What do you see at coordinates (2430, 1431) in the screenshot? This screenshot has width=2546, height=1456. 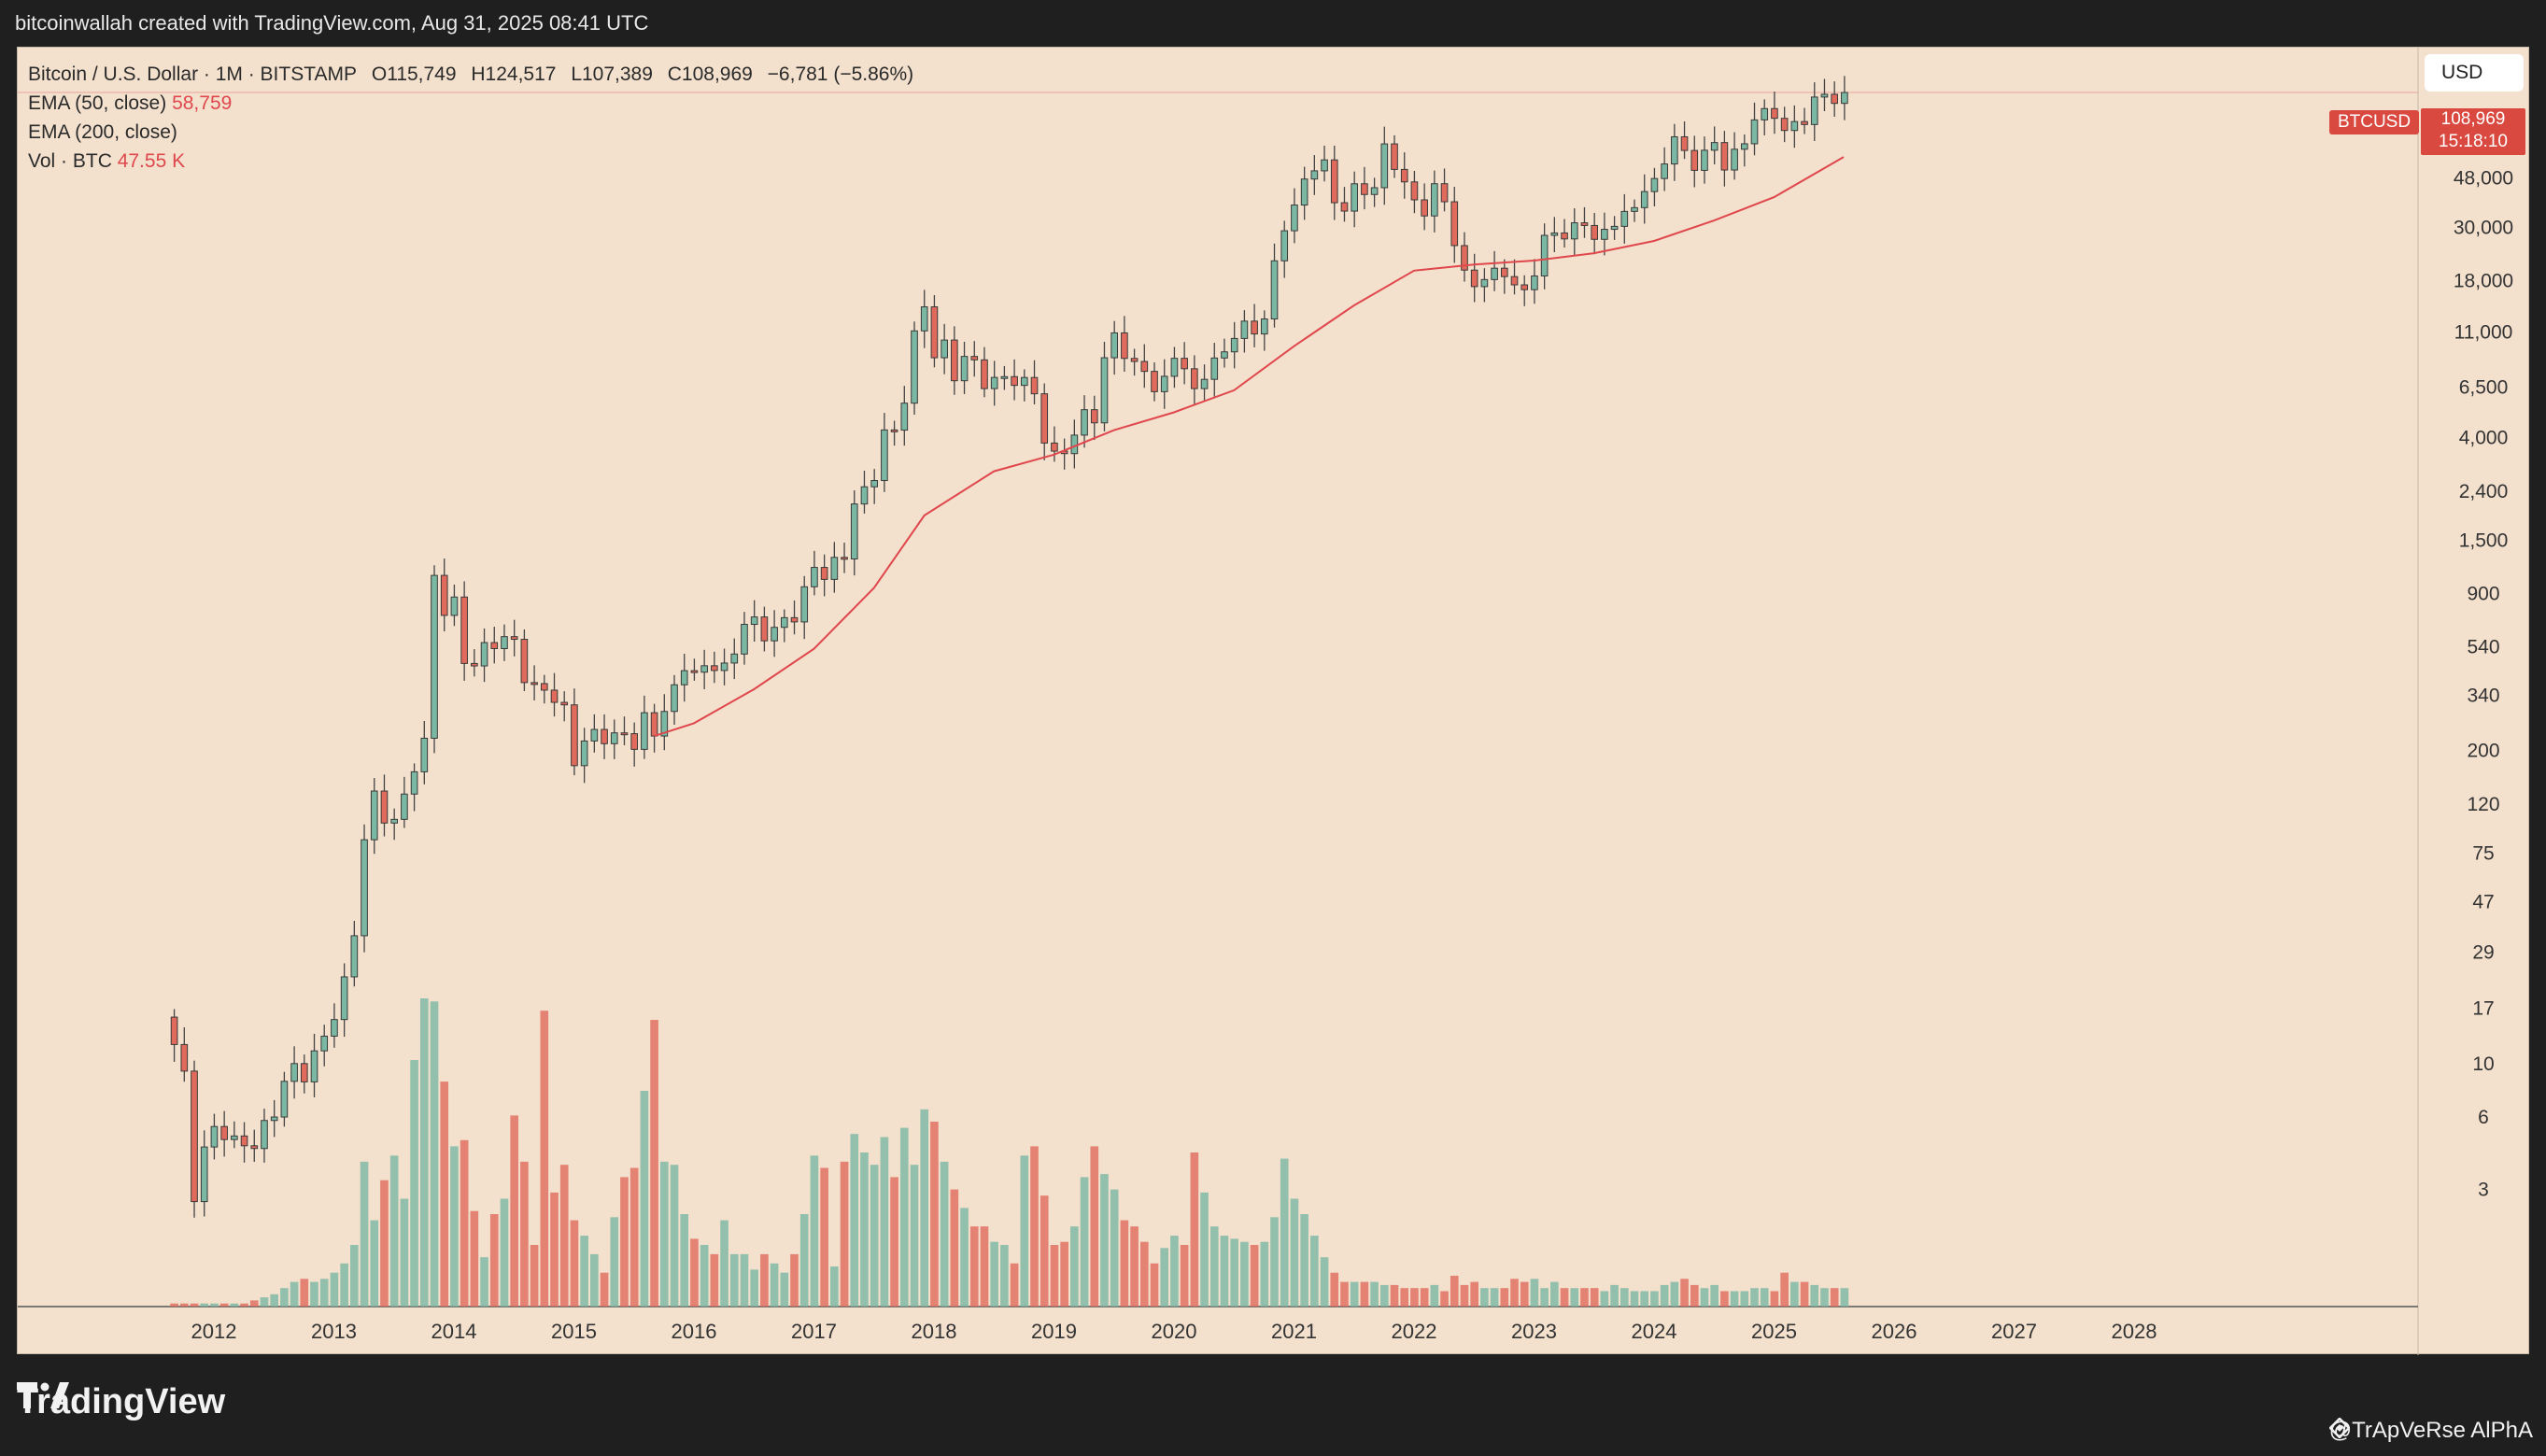 I see `author-watermark: @TrApVeRse AlPhA` at bounding box center [2430, 1431].